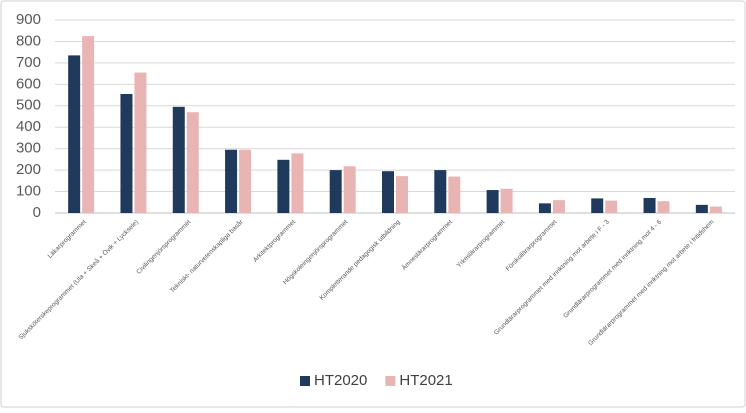  Describe the element at coordinates (28, 169) in the screenshot. I see `y-tick-label: 200` at that location.